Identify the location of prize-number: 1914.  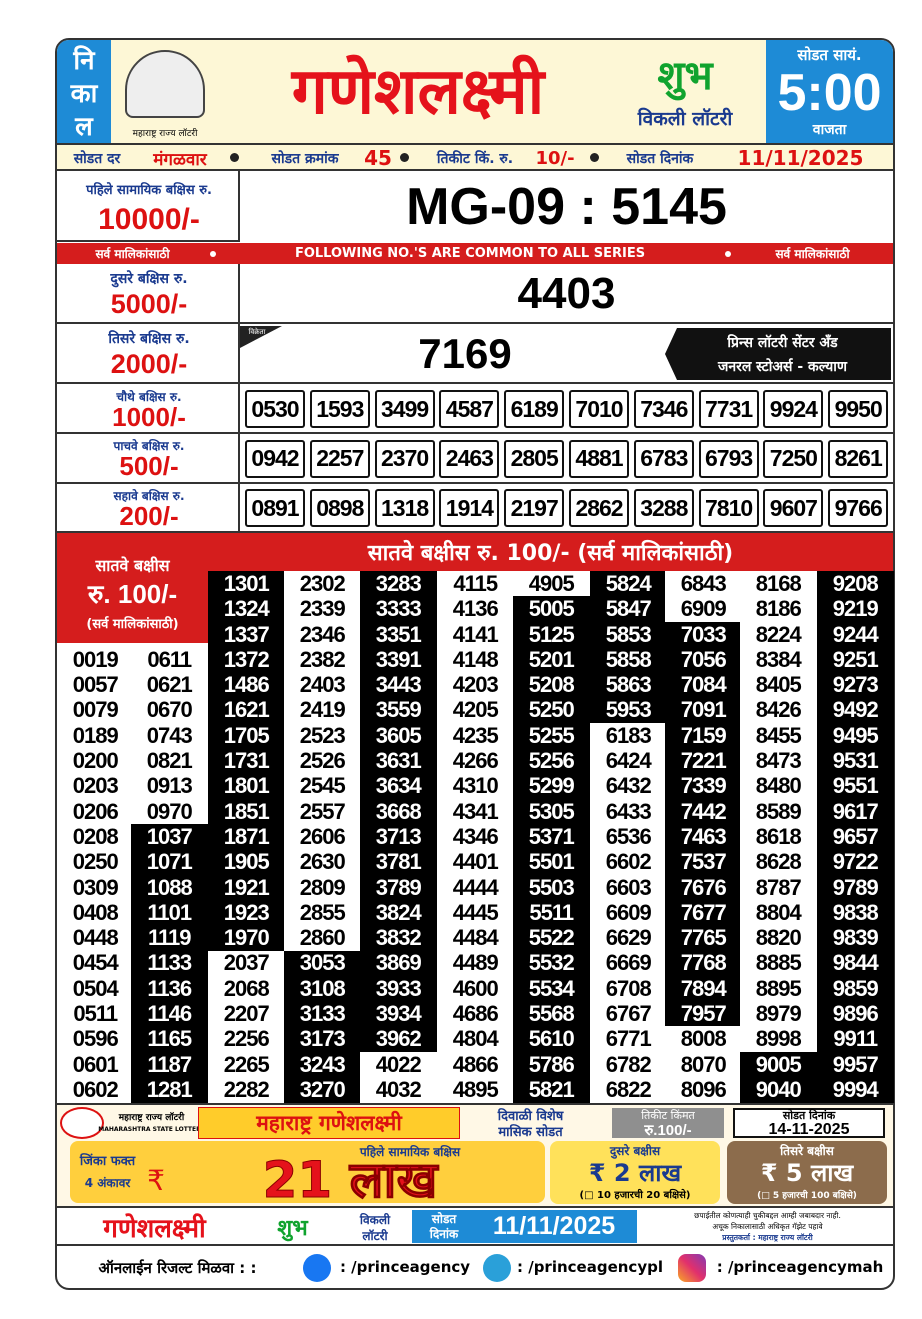
(469, 508).